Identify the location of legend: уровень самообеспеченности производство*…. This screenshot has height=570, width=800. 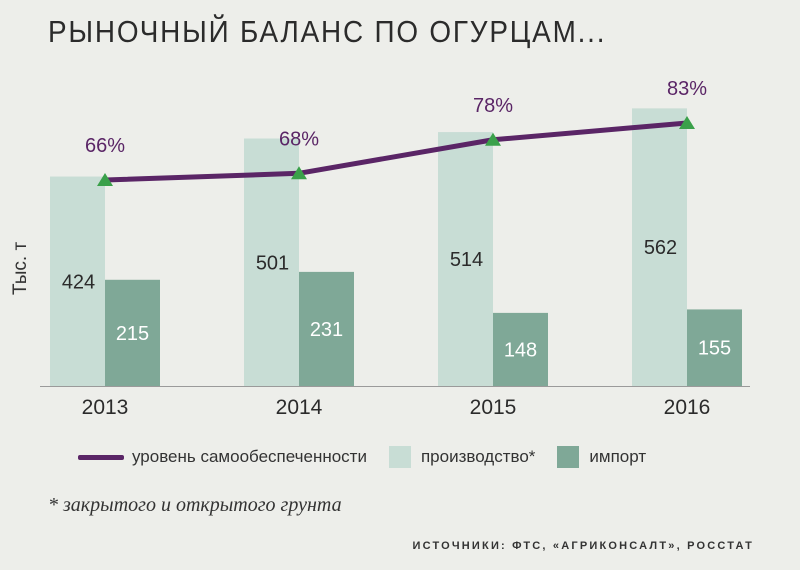
(373, 457).